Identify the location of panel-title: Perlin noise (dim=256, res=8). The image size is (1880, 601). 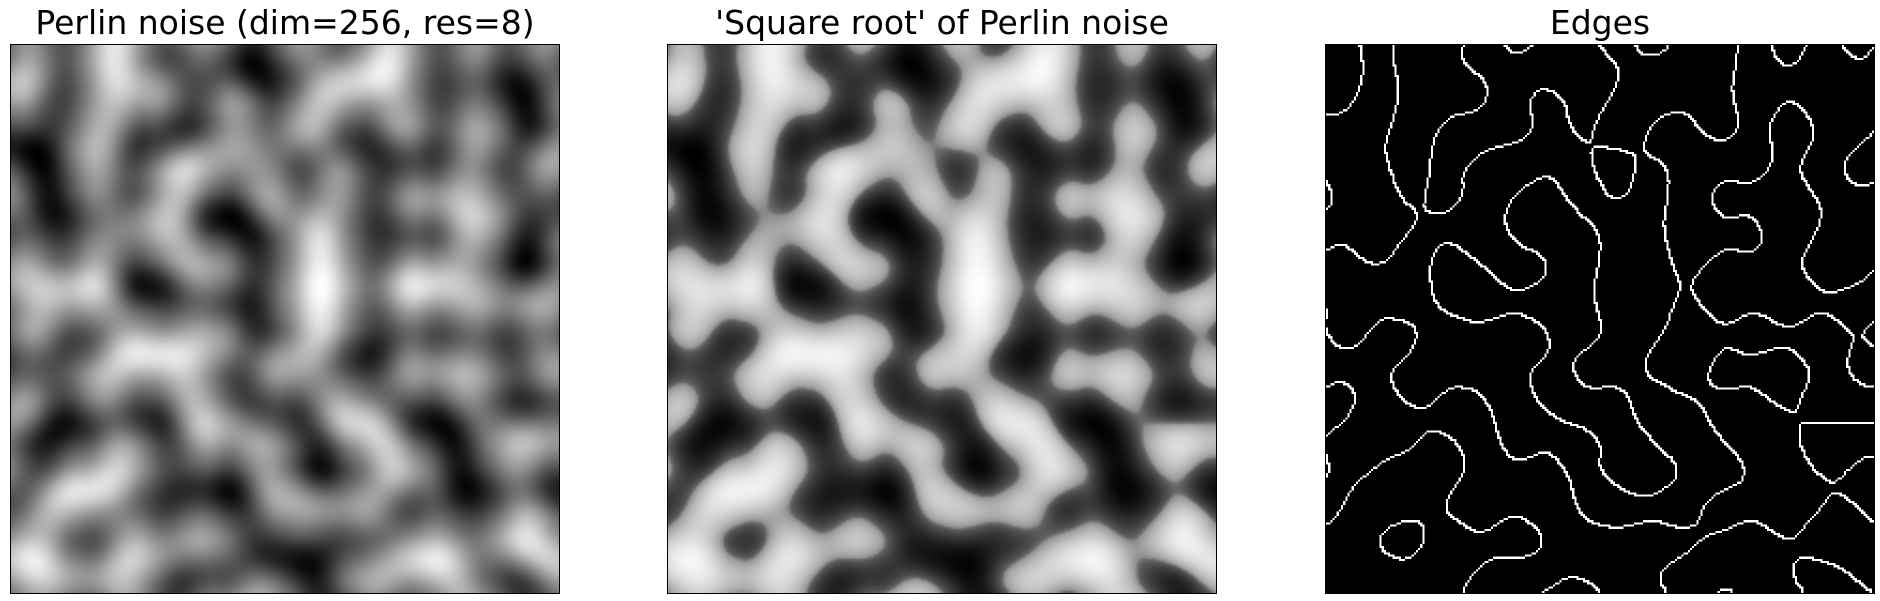
(285, 22).